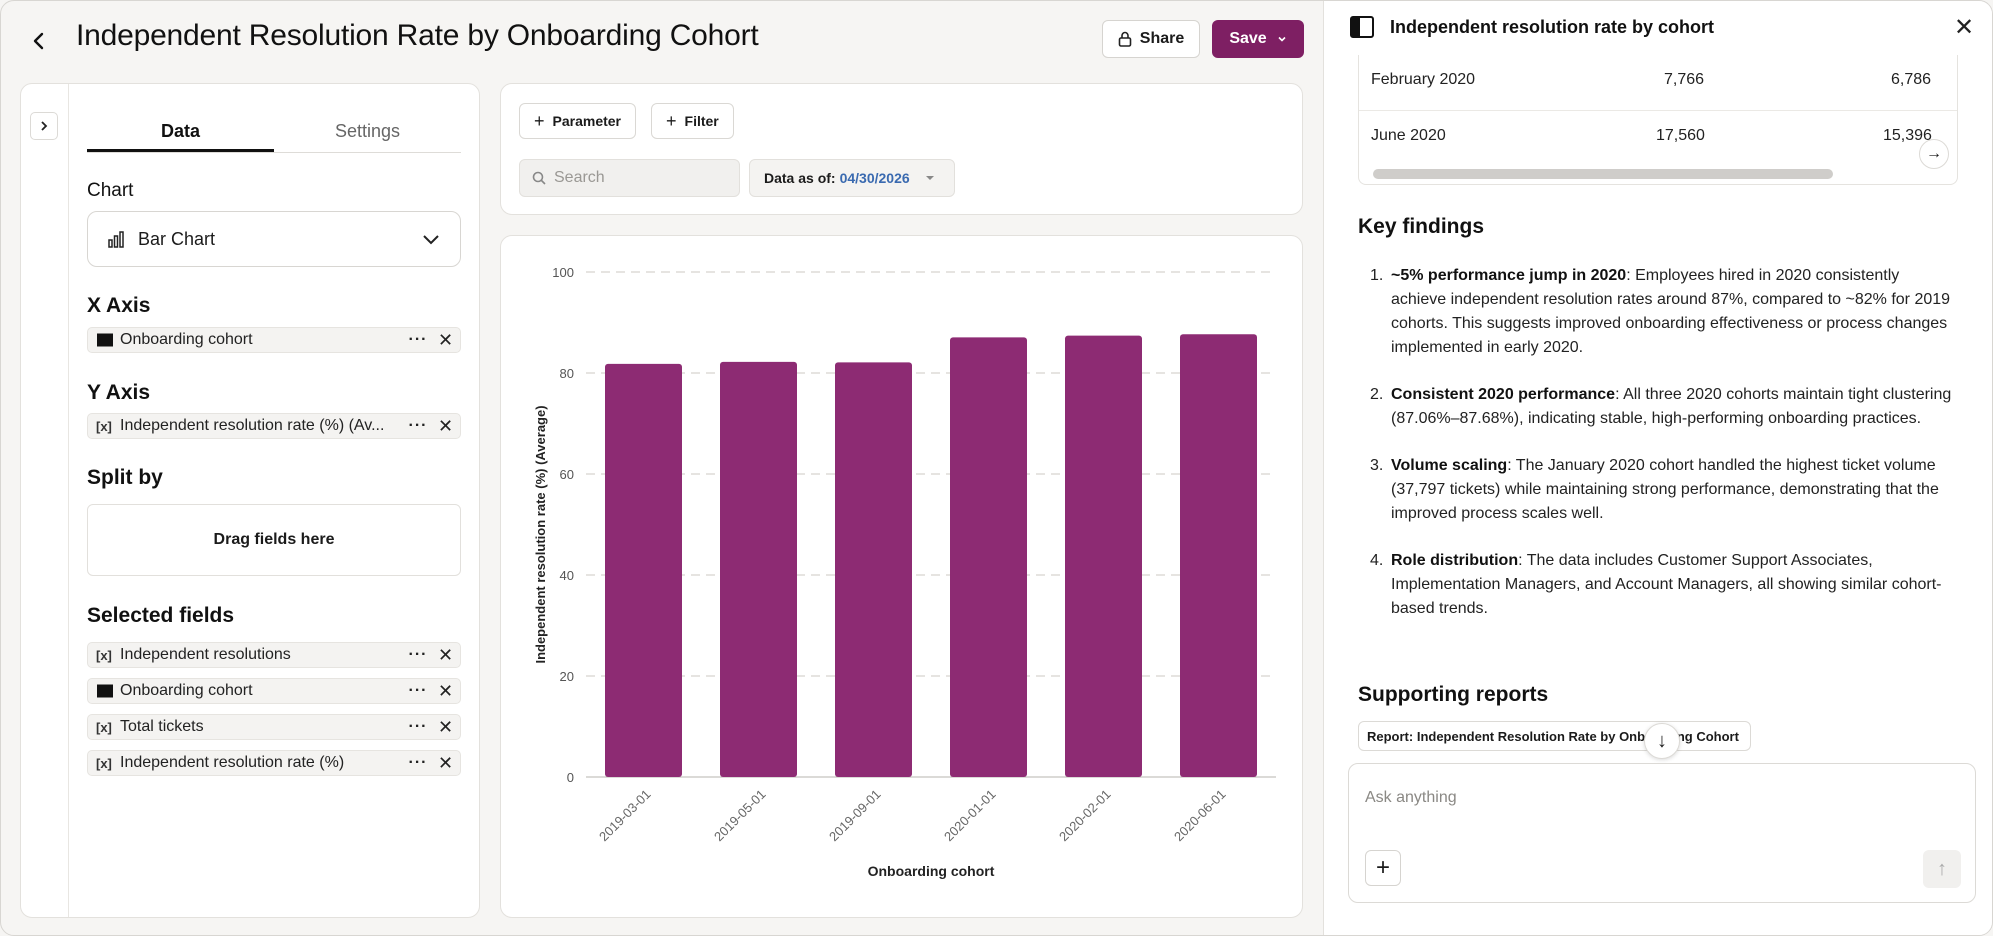 The height and width of the screenshot is (936, 1993). Describe the element at coordinates (1421, 226) in the screenshot. I see `key-findings-title: Key findings` at that location.